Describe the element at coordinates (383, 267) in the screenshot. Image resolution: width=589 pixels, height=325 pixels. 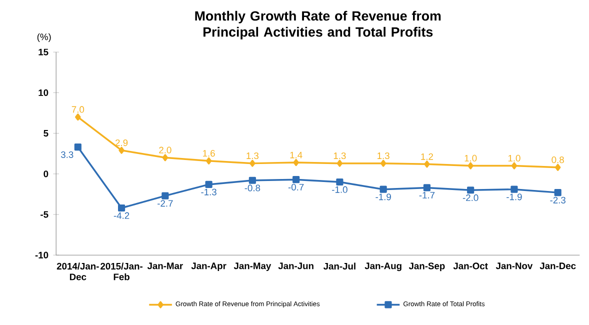
I see `x-tick-label: Jan-Aug` at that location.